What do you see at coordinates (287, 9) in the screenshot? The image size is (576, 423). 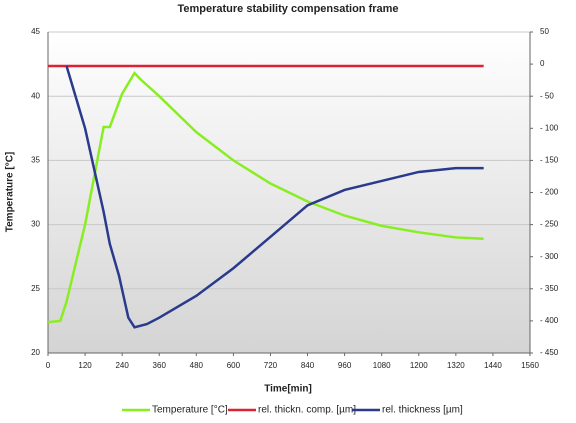 I see `chart-title: Temperature stability compensation frame` at bounding box center [287, 9].